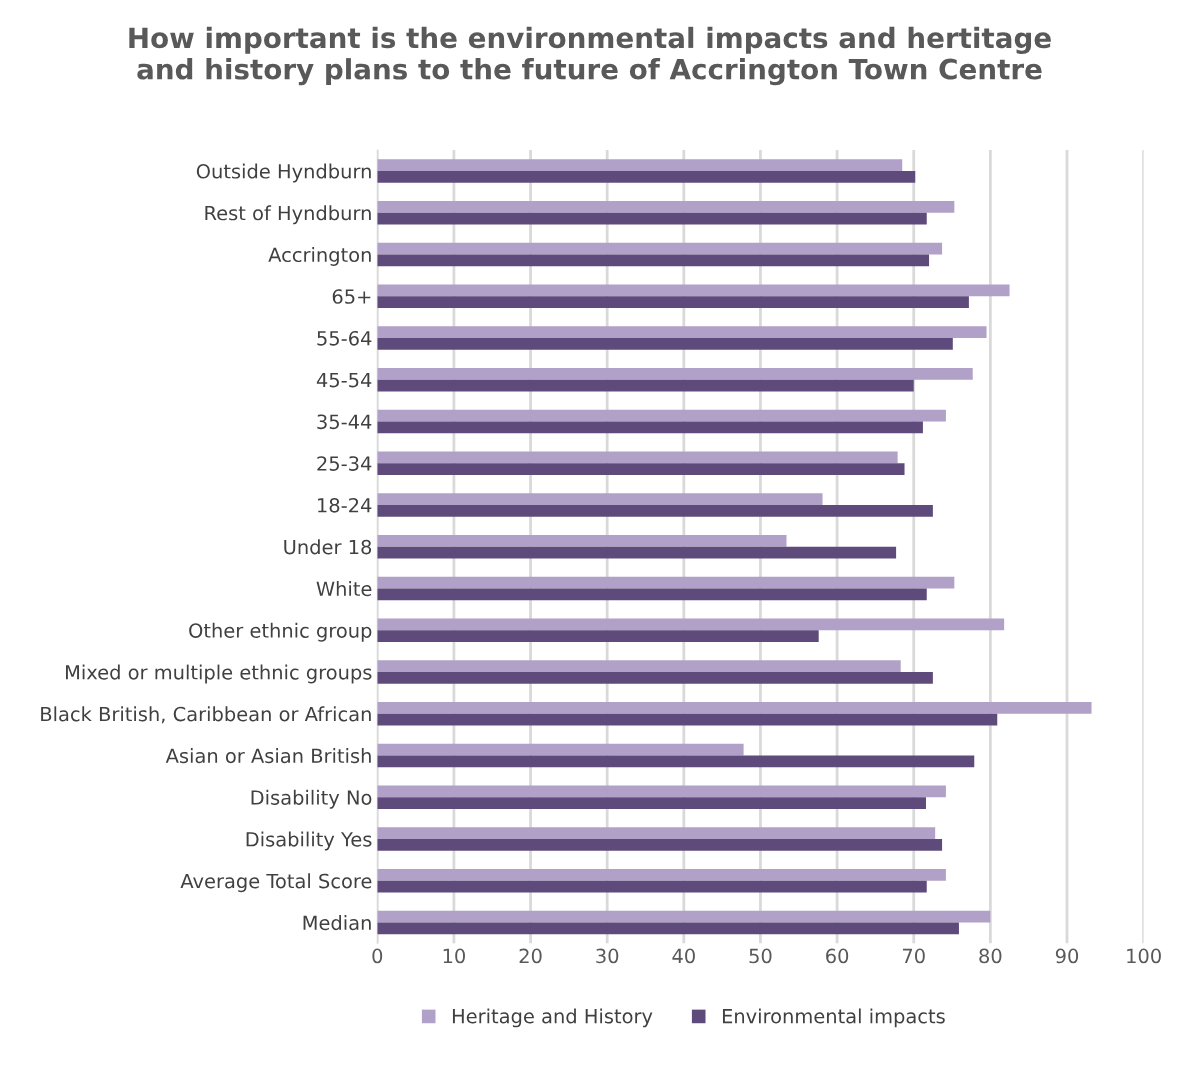 The image size is (1179, 1072). I want to click on y-tick-label: 45-54, so click(344, 380).